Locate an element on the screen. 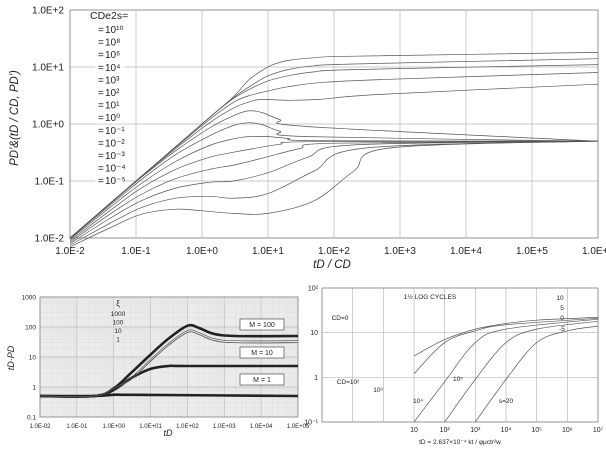 This screenshot has width=606, height=453. chart-lower-left-frame is located at coordinates (169, 357).